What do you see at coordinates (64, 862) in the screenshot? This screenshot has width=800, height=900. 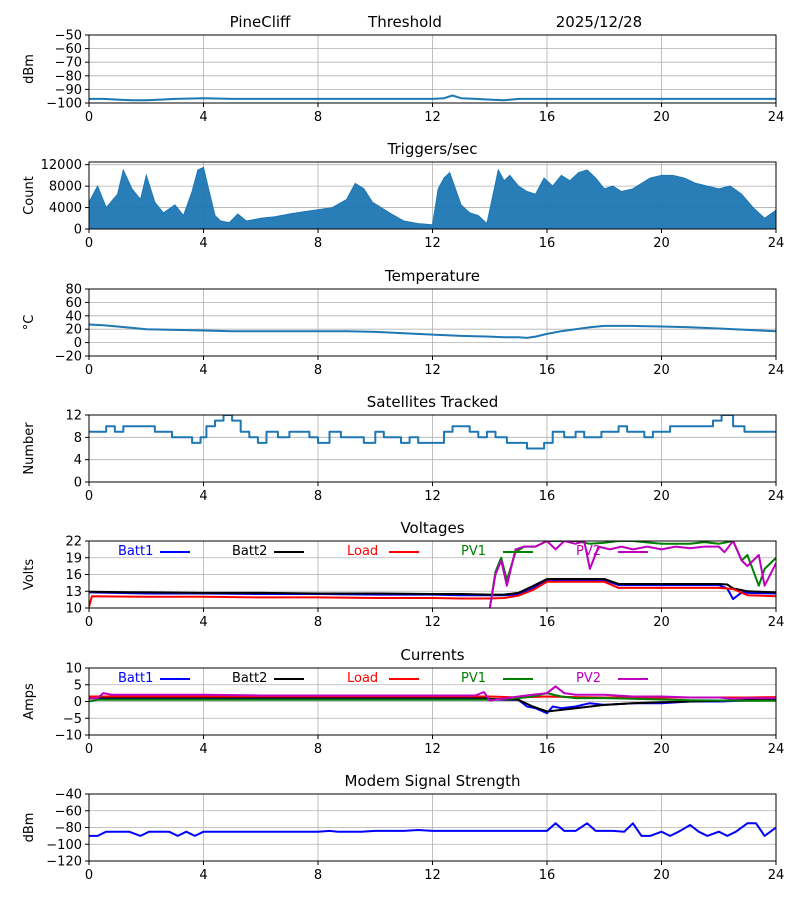 I see `y-tick-label: −120` at bounding box center [64, 862].